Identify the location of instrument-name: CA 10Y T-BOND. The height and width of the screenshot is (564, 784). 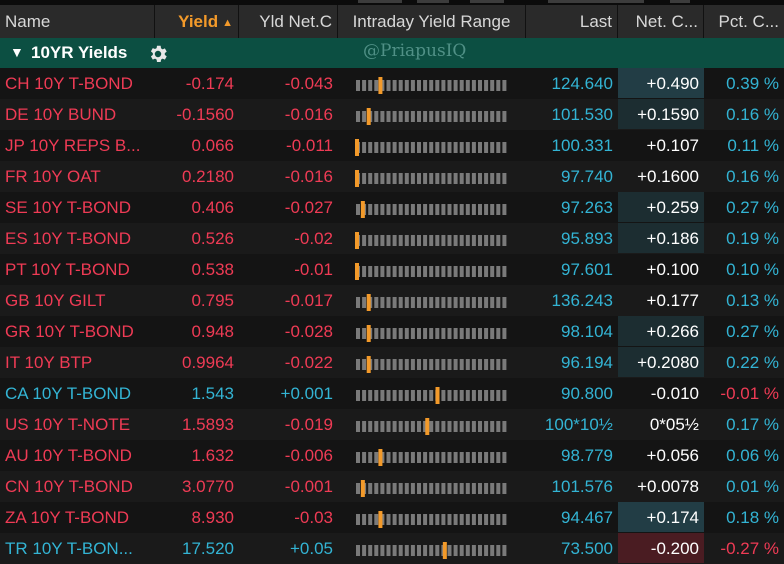
(68, 393).